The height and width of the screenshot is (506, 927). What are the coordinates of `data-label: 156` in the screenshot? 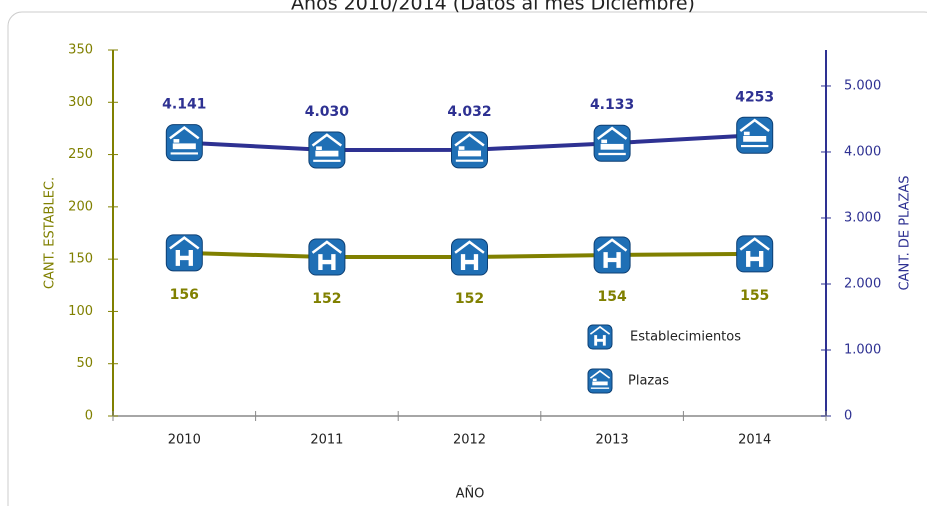 It's located at (184, 295).